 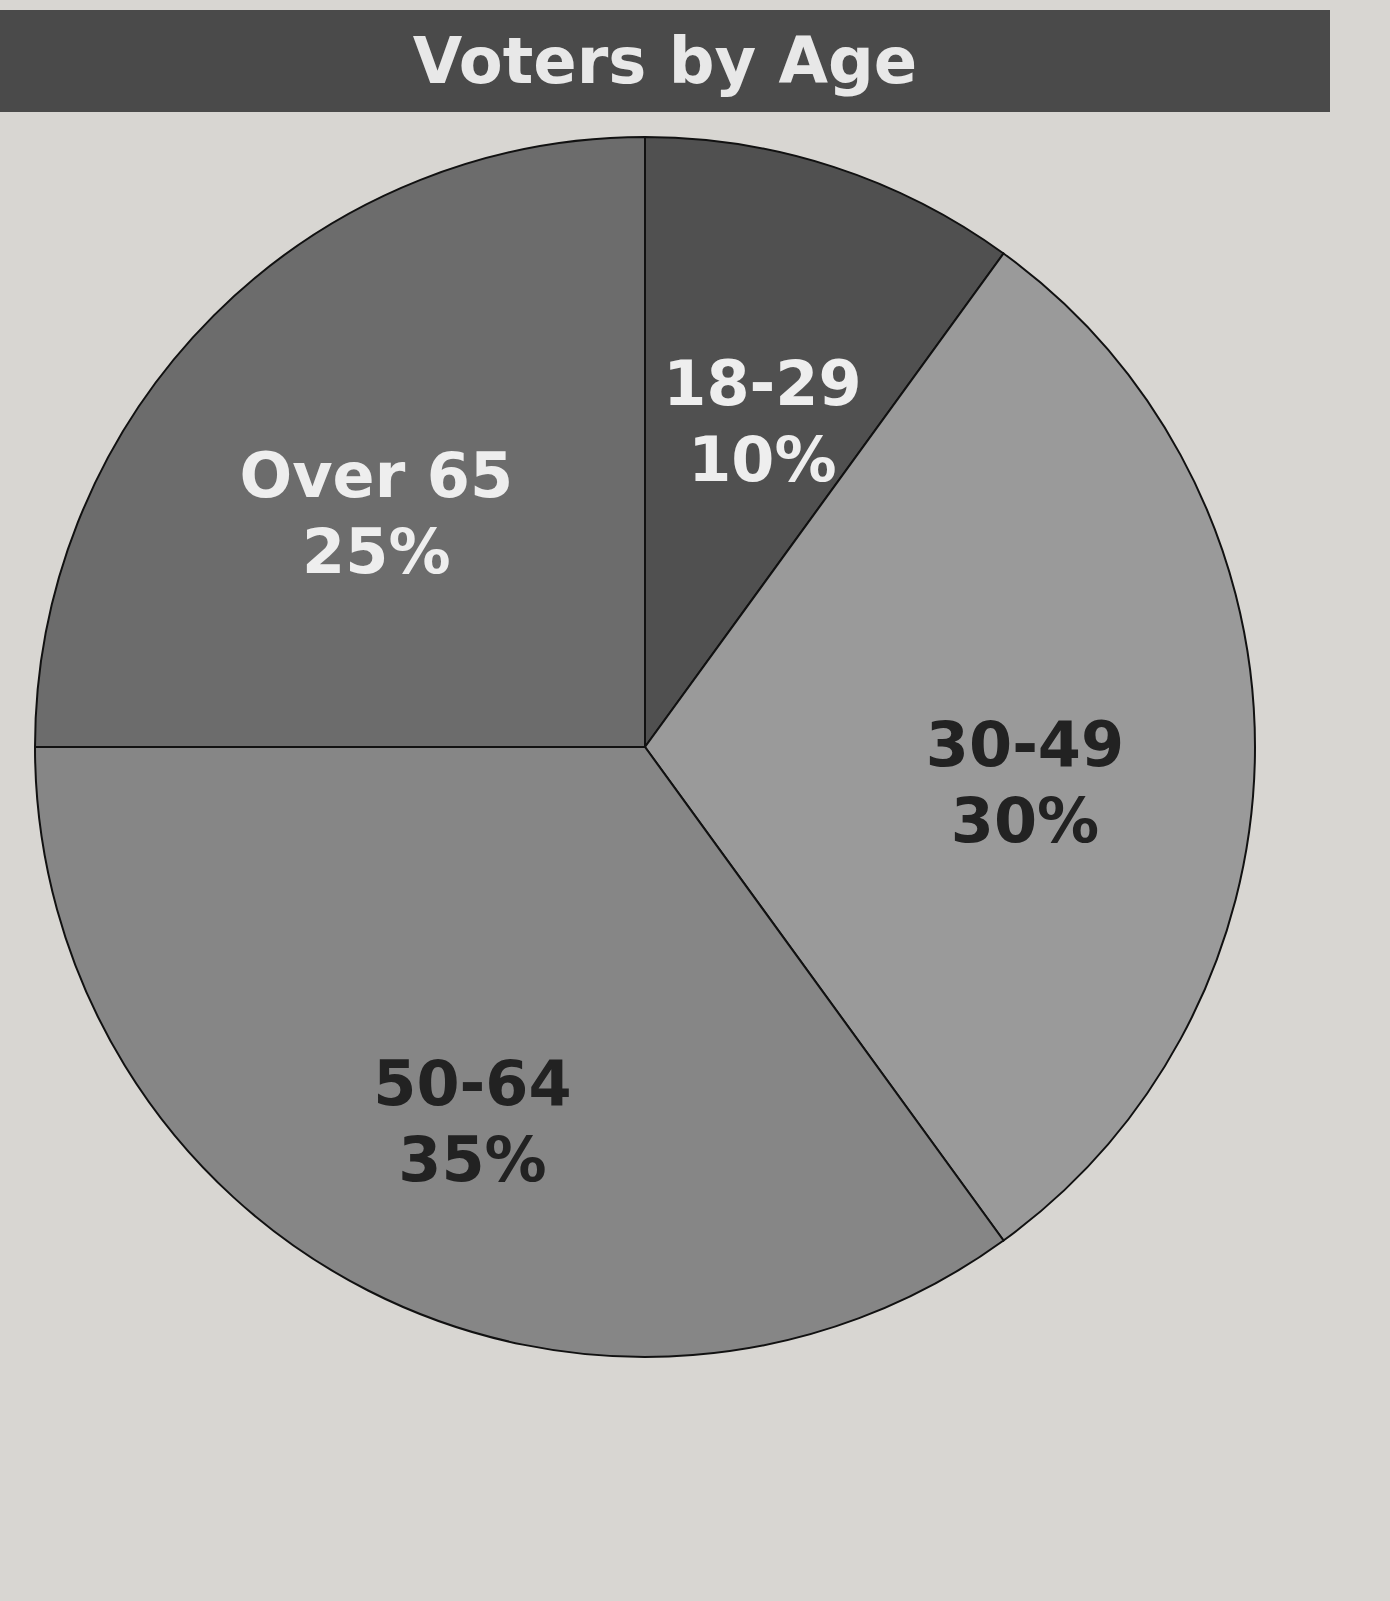 What do you see at coordinates (665, 61) in the screenshot?
I see `chart-title: Voters by Age` at bounding box center [665, 61].